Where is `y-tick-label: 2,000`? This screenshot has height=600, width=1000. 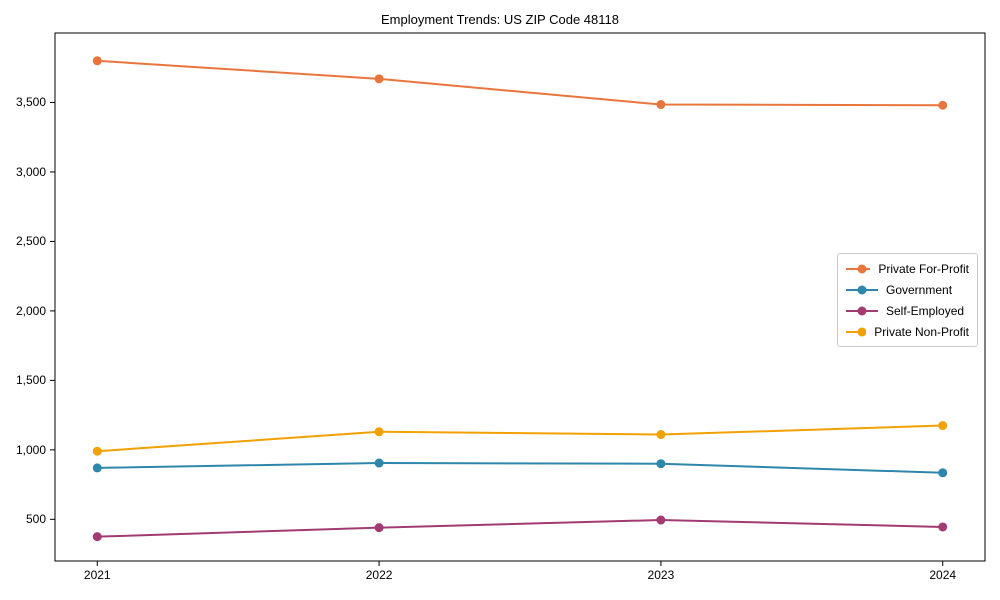
y-tick-label: 2,000 is located at coordinates (30, 310).